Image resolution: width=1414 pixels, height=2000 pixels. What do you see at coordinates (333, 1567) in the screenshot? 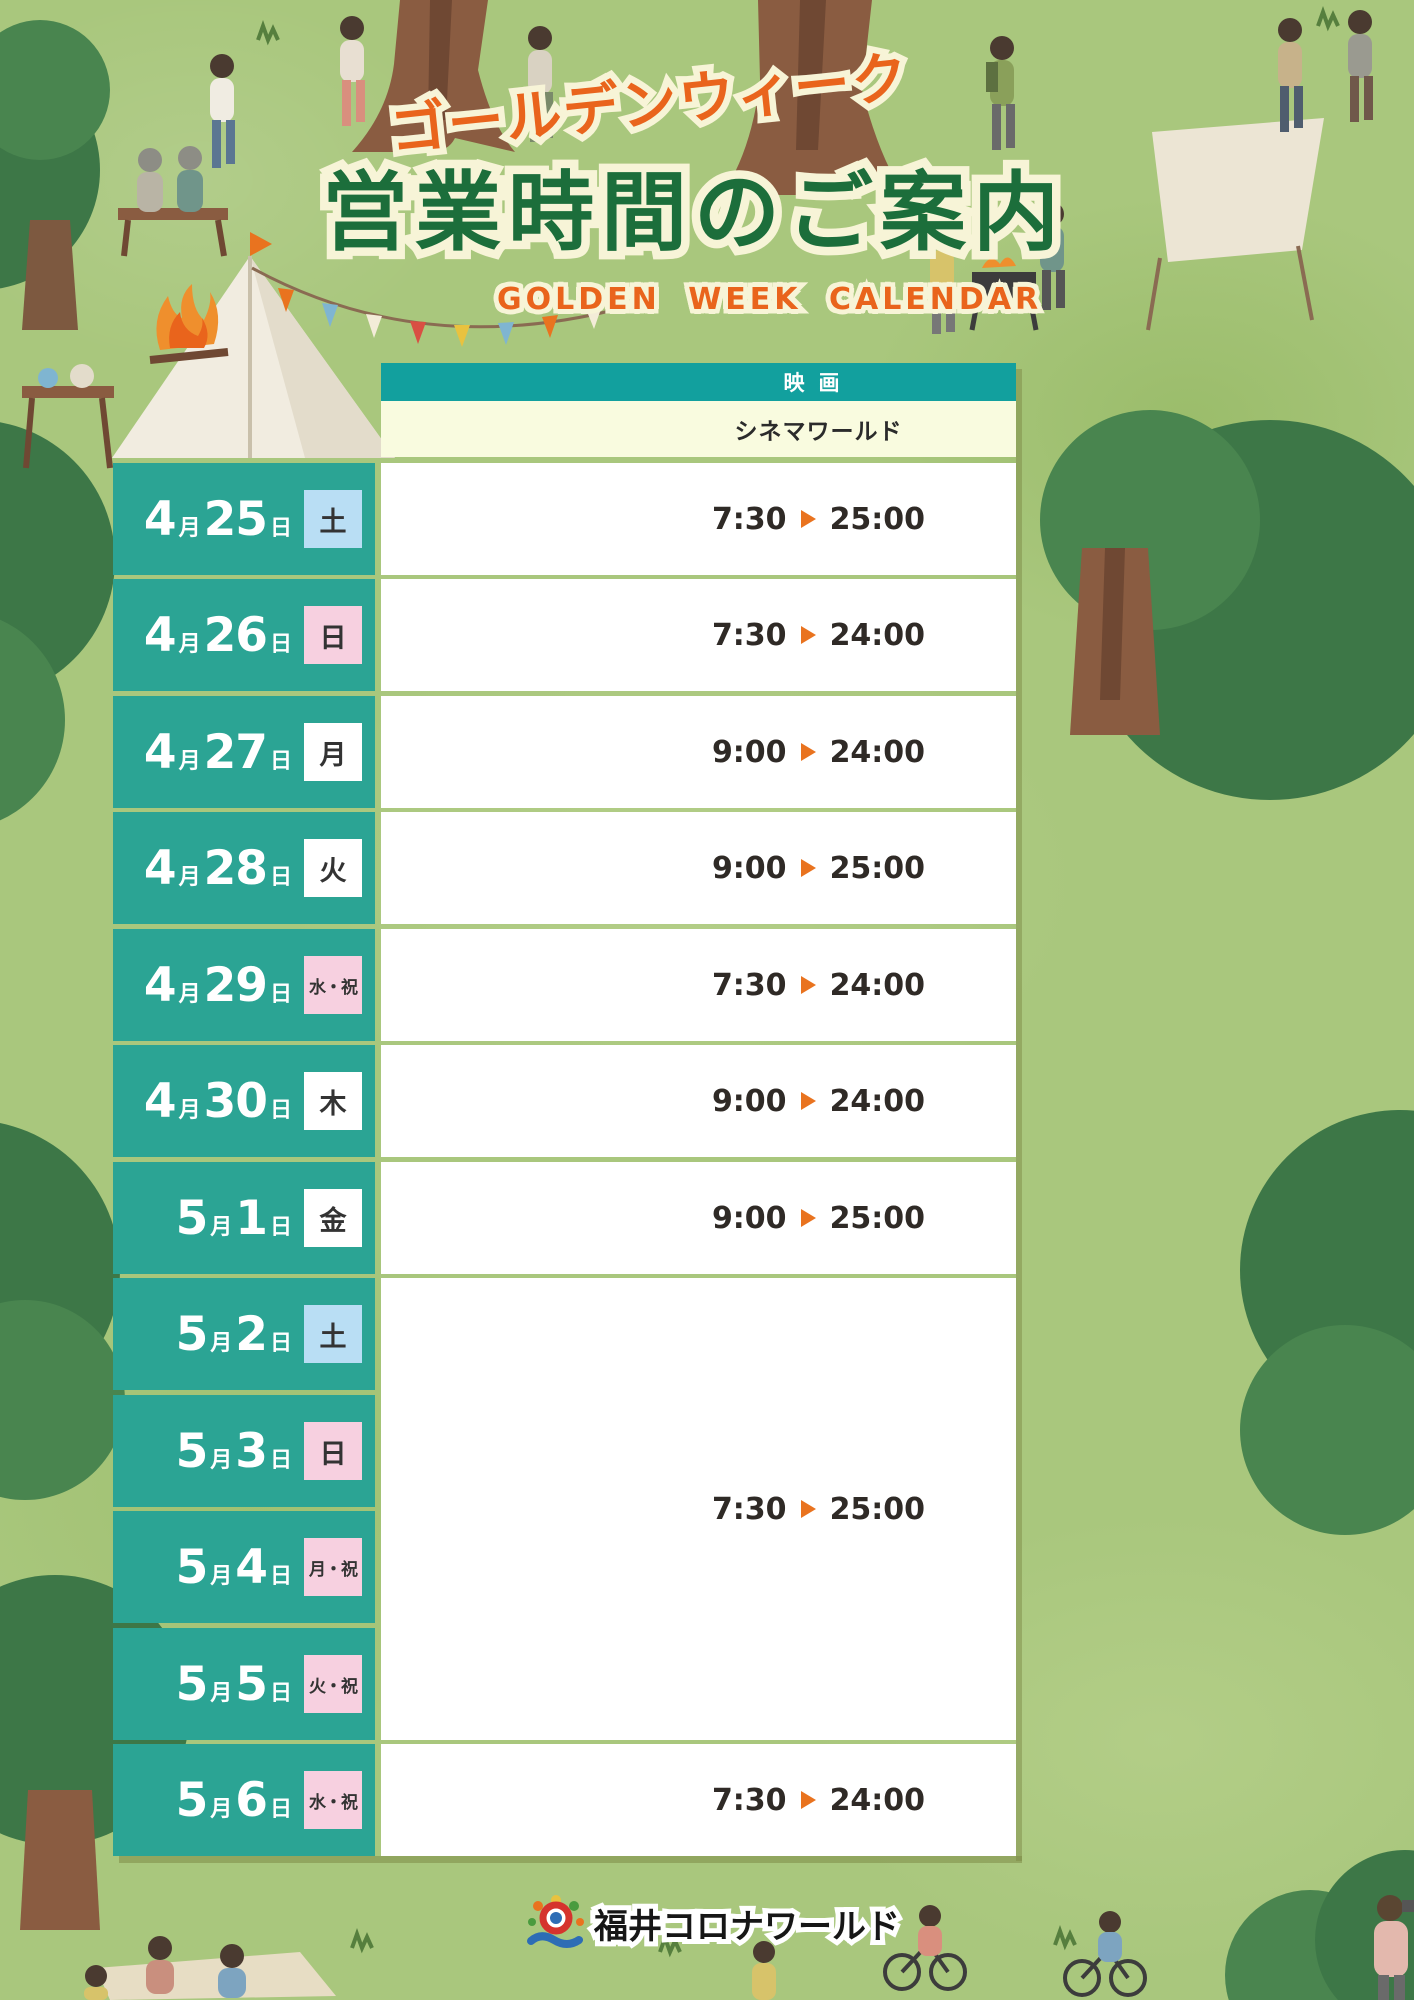
I see `weekday-badge: 月・祝` at bounding box center [333, 1567].